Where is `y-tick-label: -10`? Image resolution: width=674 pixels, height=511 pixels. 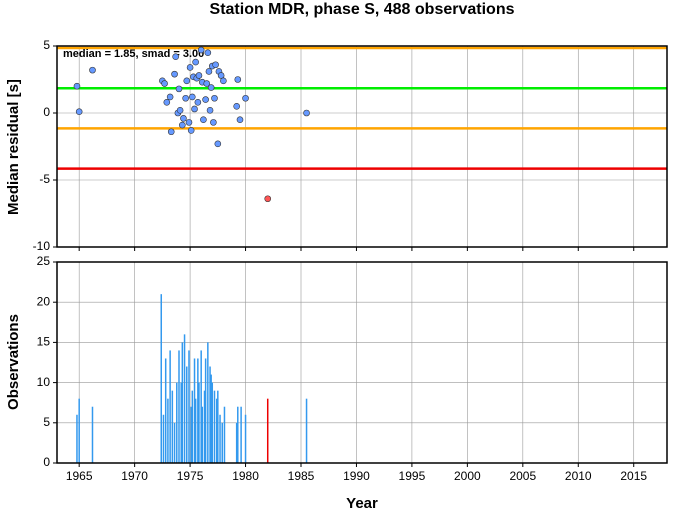 y-tick-label: -10 is located at coordinates (42, 246).